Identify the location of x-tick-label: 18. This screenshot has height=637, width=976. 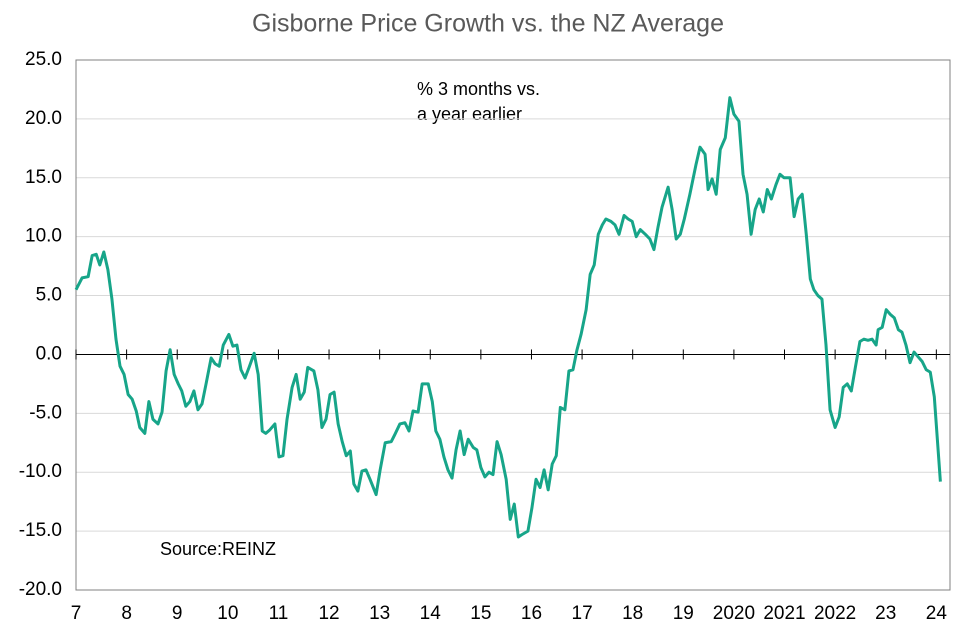
(632, 613).